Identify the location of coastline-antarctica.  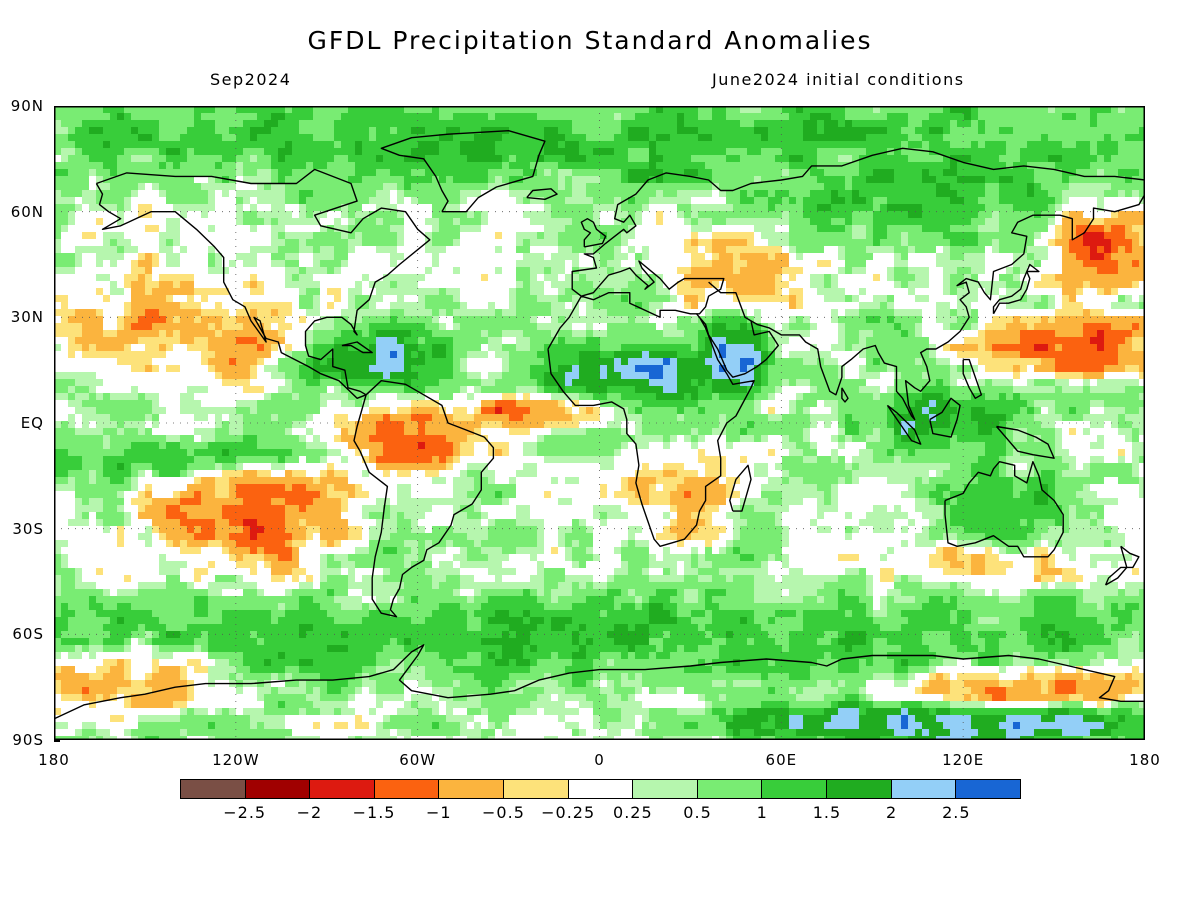
(599, 682).